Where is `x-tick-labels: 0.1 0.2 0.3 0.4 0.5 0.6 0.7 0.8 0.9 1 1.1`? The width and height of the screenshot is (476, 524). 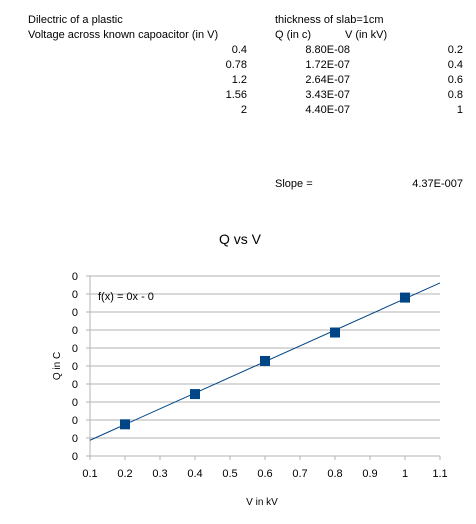
x-tick-labels: 0.1 0.2 0.3 0.4 0.5 0.6 0.7 0.8 0.9 1 1.1 is located at coordinates (264, 474).